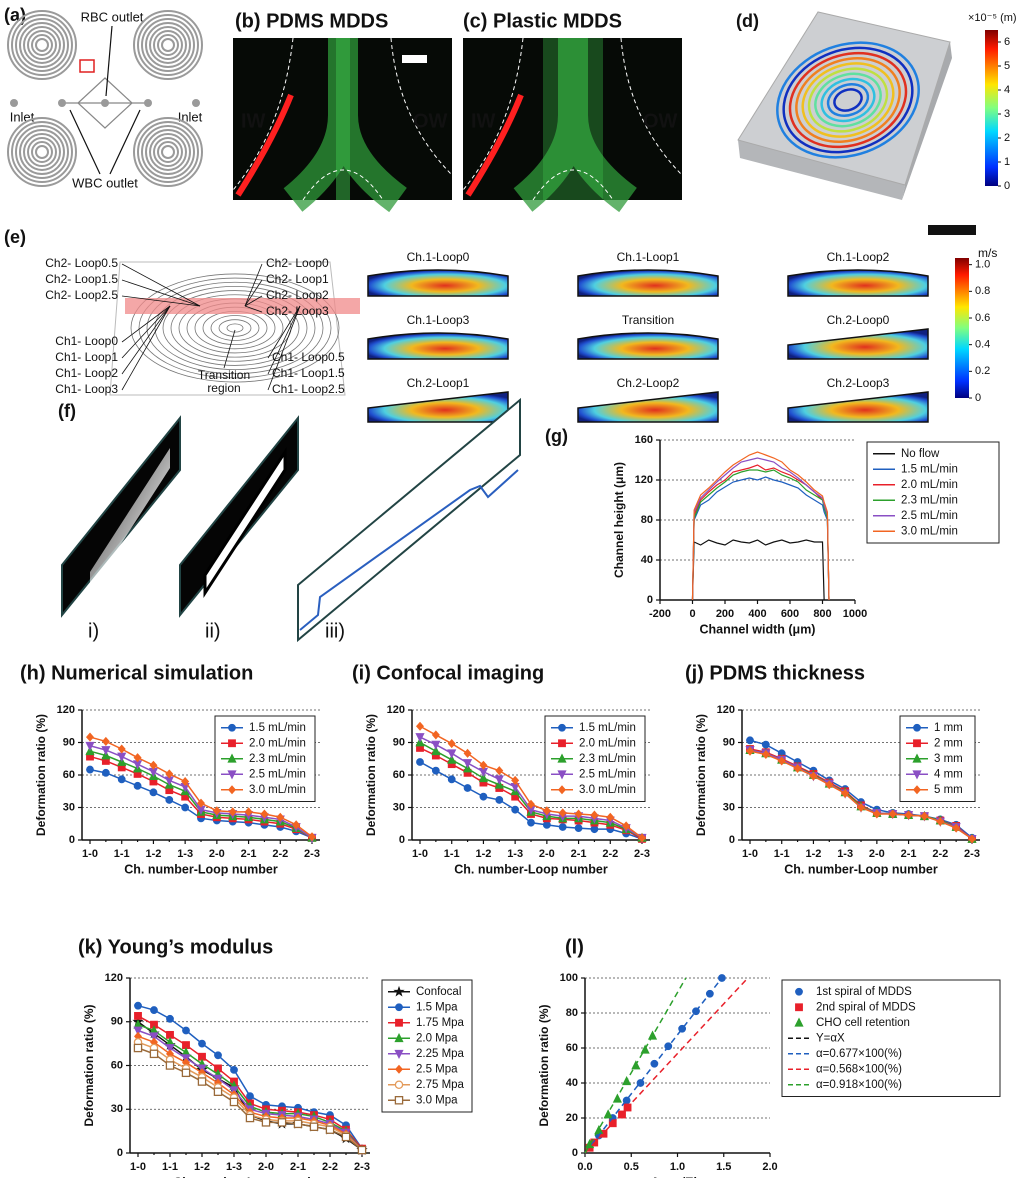 This screenshot has width=1019, height=1178. What do you see at coordinates (769, 1167) in the screenshot?
I see `x-tick-label: 2.0` at bounding box center [769, 1167].